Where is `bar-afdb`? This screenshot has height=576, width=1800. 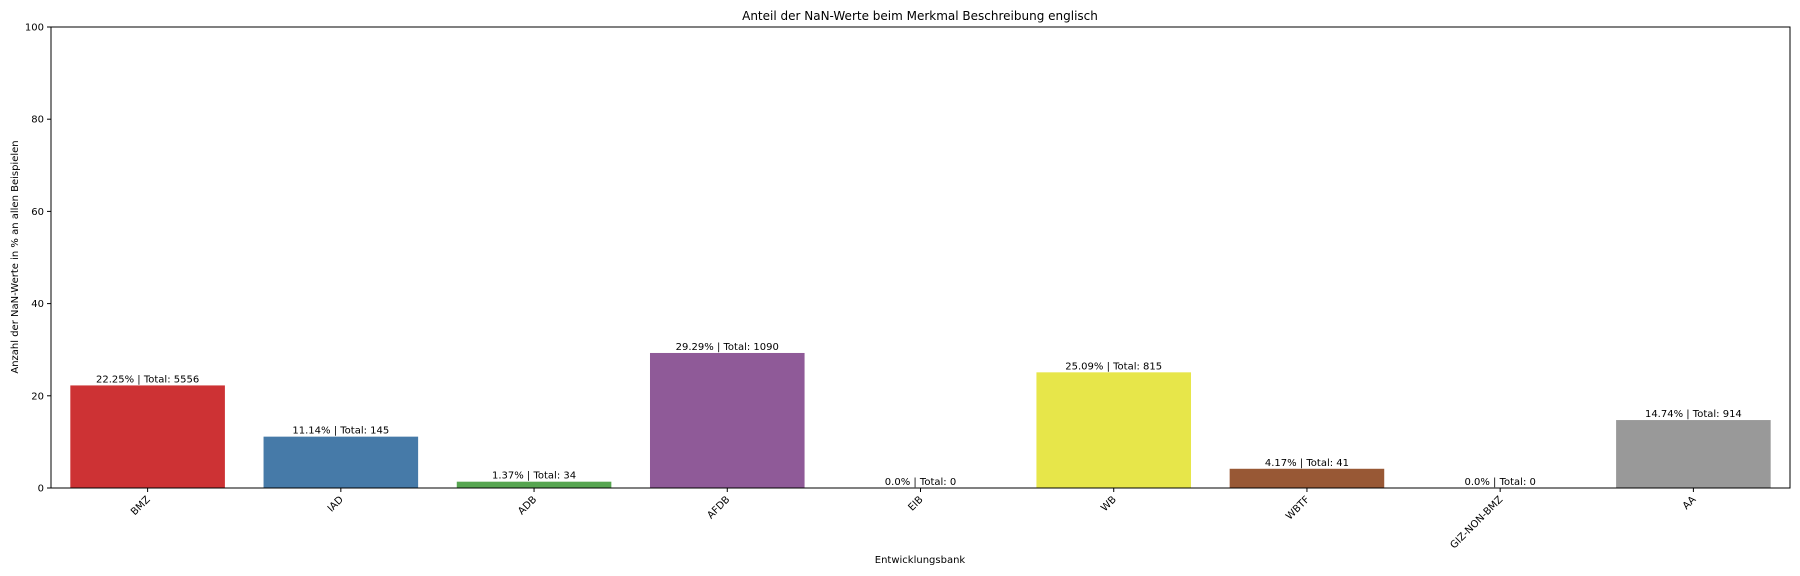 bar-afdb is located at coordinates (727, 420).